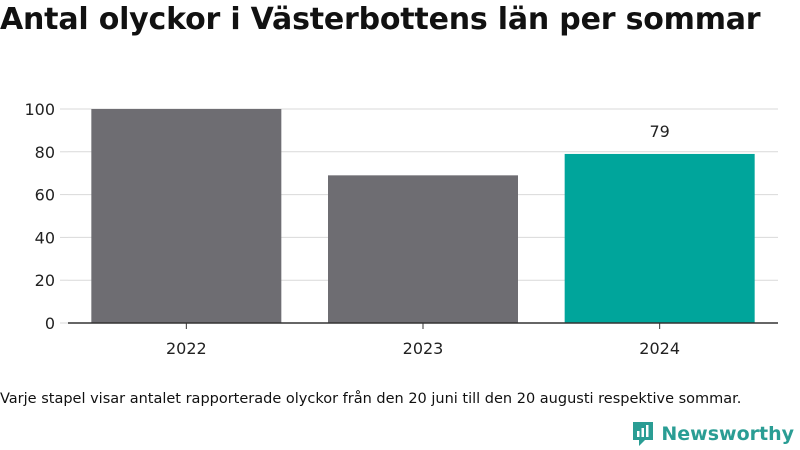  What do you see at coordinates (423, 348) in the screenshot?
I see `x-tick-label: 2023` at bounding box center [423, 348].